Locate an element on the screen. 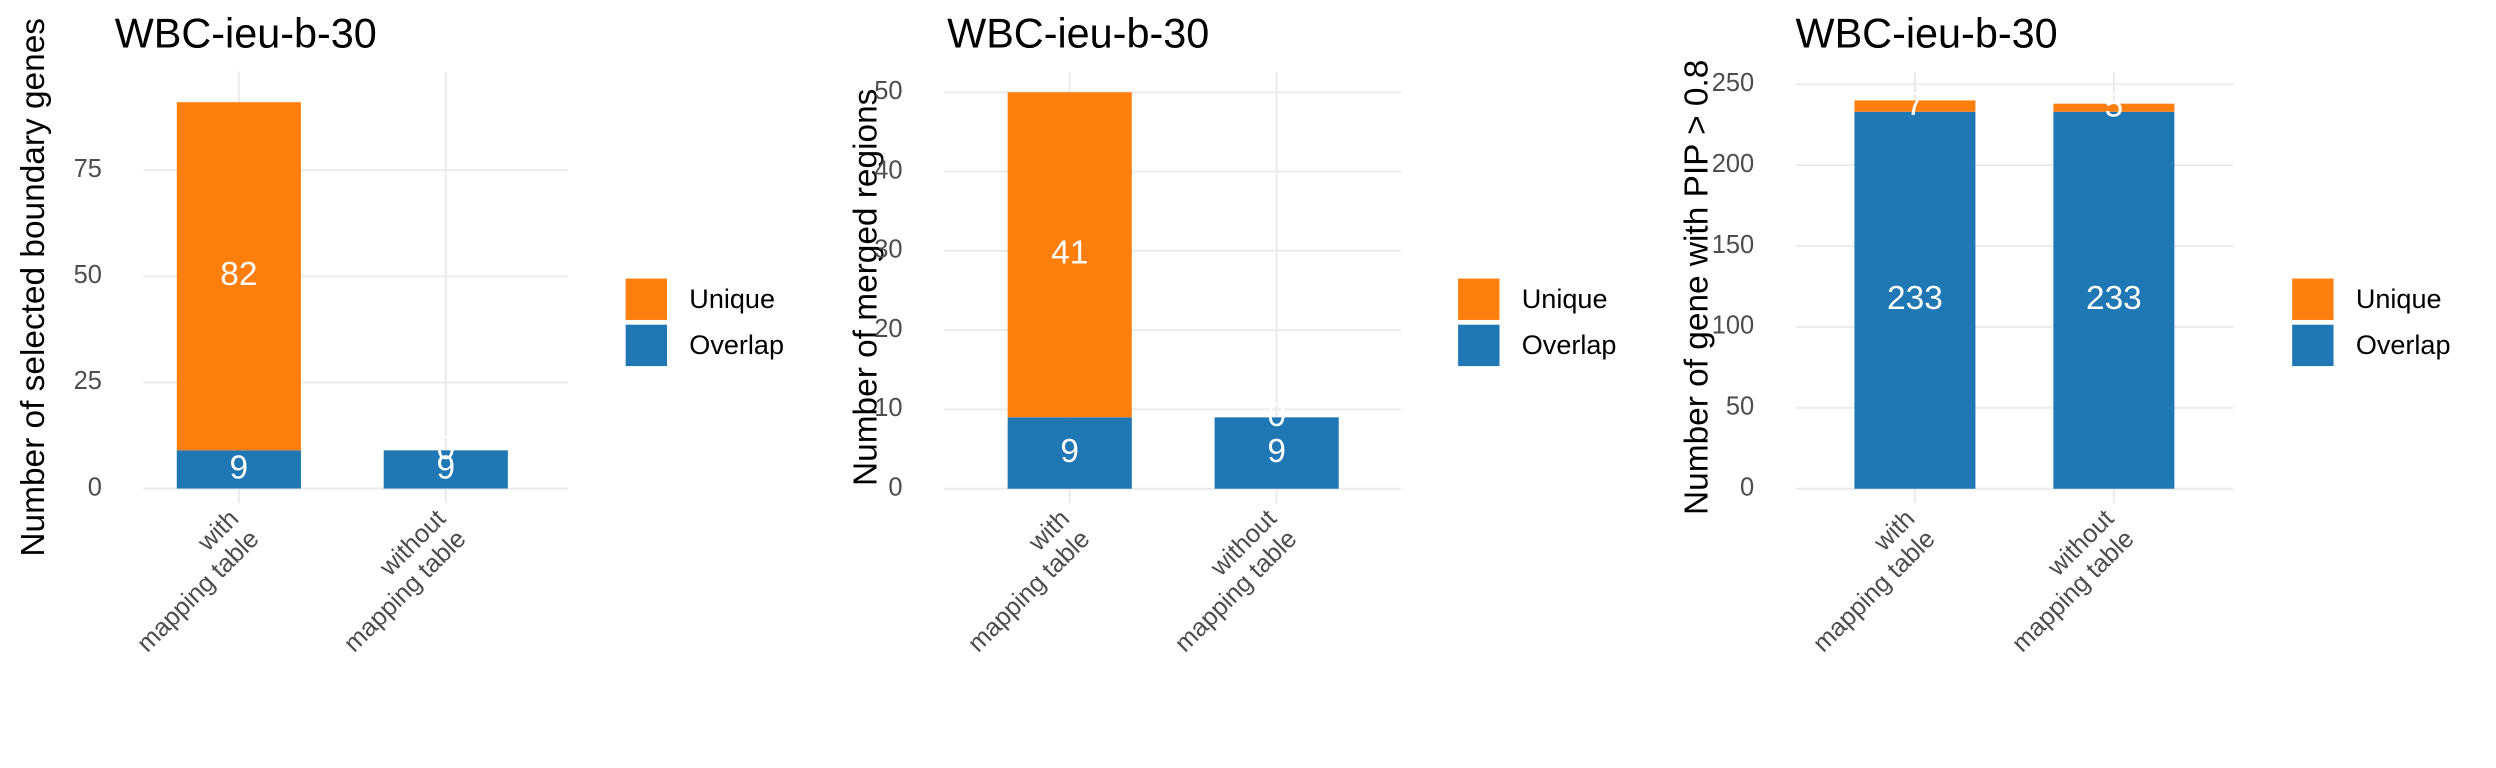 Image resolution: width=2496 pixels, height=768 pixels. y-axis-label: Number of gene with PIP > 0.8 is located at coordinates (1696, 287).